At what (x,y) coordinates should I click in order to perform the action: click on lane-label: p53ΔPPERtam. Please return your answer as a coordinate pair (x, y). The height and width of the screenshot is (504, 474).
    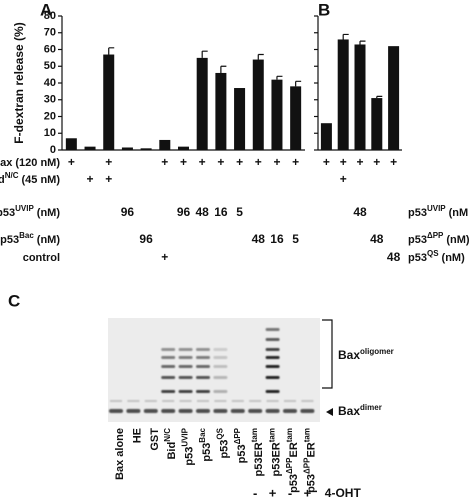
    Looking at the image, I should click on (292, 460).